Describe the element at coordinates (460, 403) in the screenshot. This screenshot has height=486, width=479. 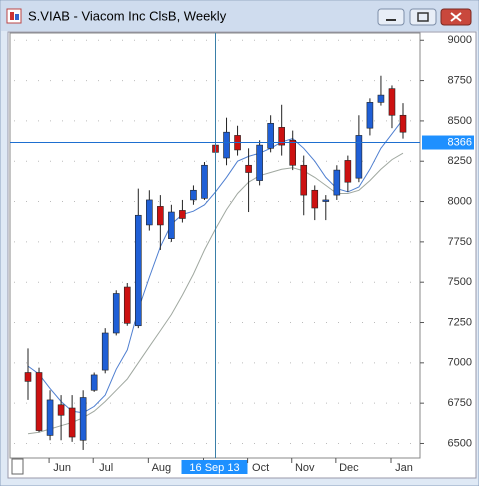
I see `y-tick-label: 6750` at that location.